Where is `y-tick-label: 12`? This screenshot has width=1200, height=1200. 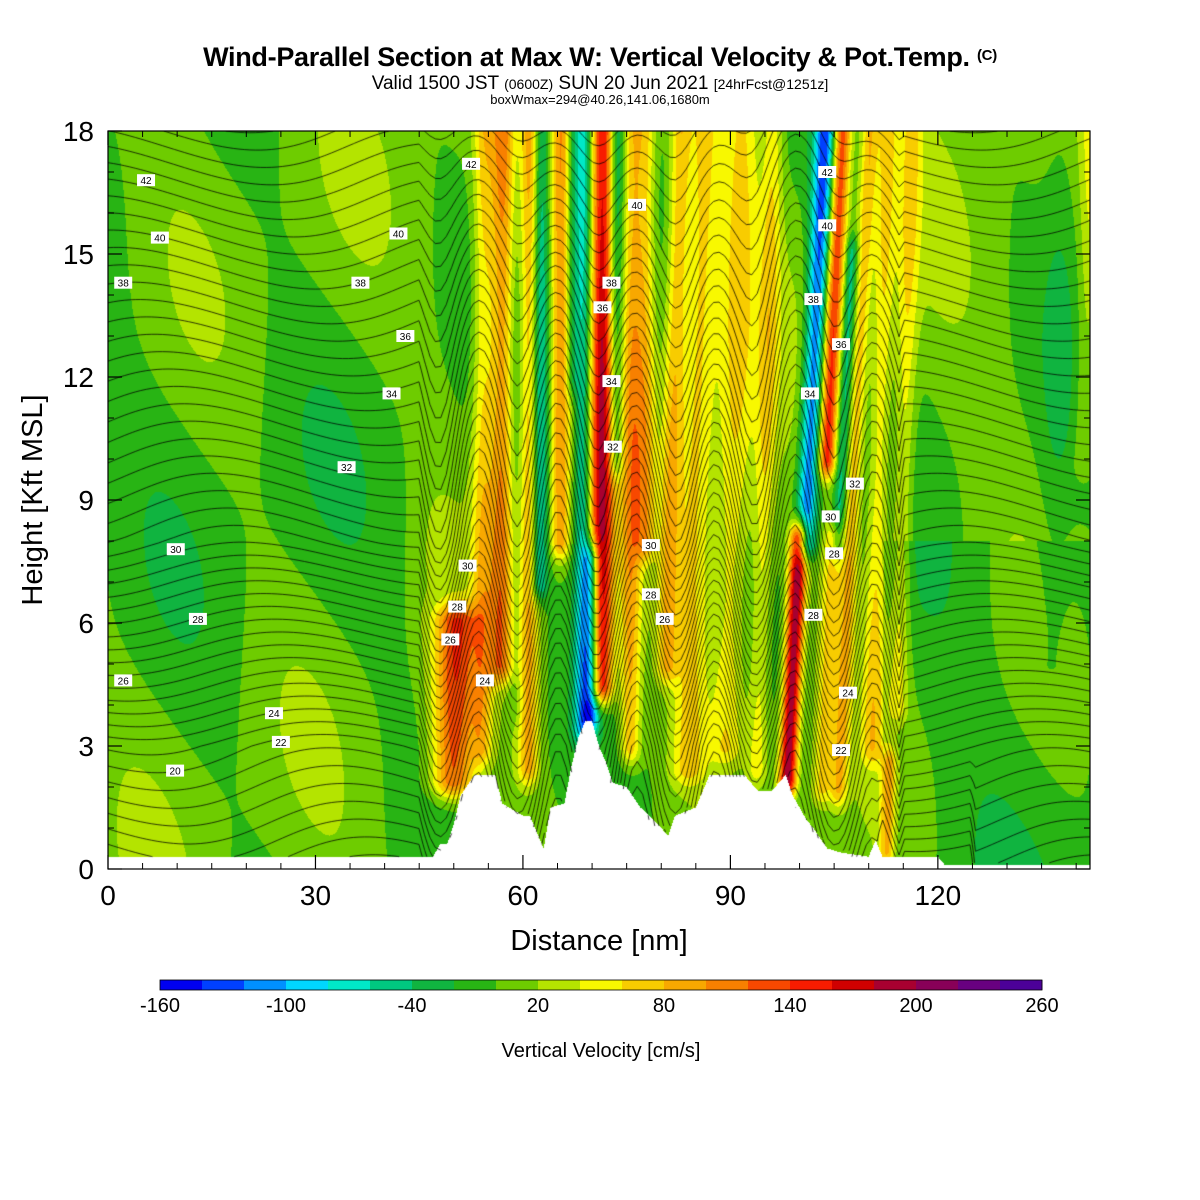 y-tick-label: 12 is located at coordinates (78, 377).